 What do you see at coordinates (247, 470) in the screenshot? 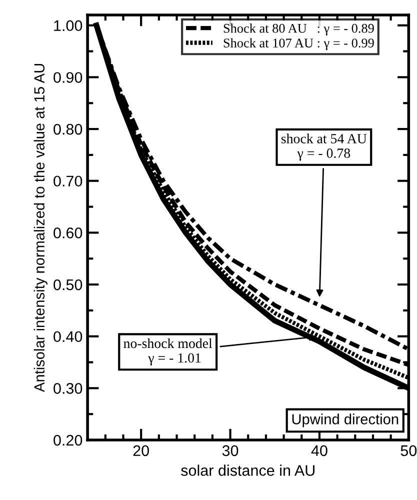
I see `x-axis-title: solar distance in AU` at bounding box center [247, 470].